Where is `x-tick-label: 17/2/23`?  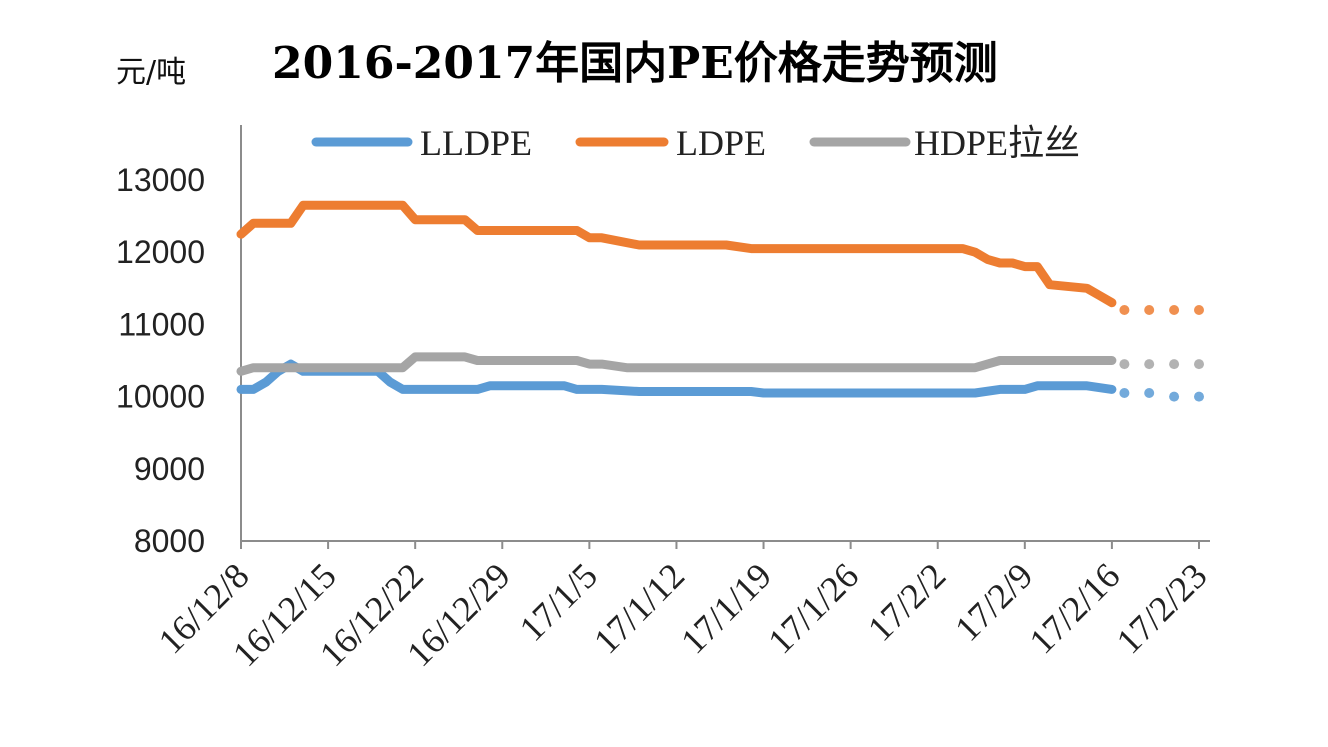 x-tick-label: 17/2/23 is located at coordinates (1162, 608).